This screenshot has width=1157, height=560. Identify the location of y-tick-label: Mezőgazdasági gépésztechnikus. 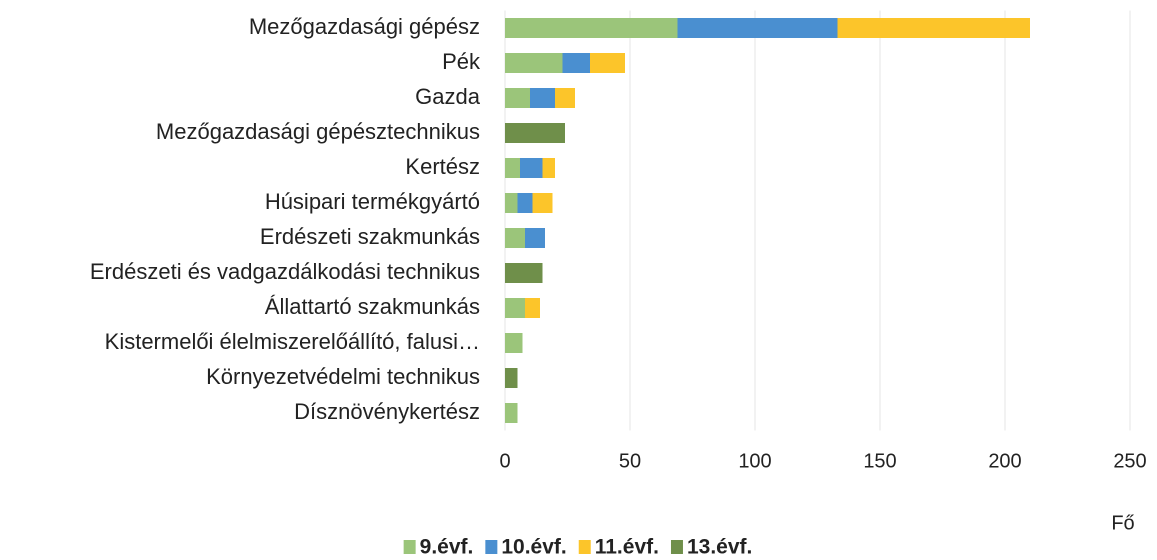
(318, 131).